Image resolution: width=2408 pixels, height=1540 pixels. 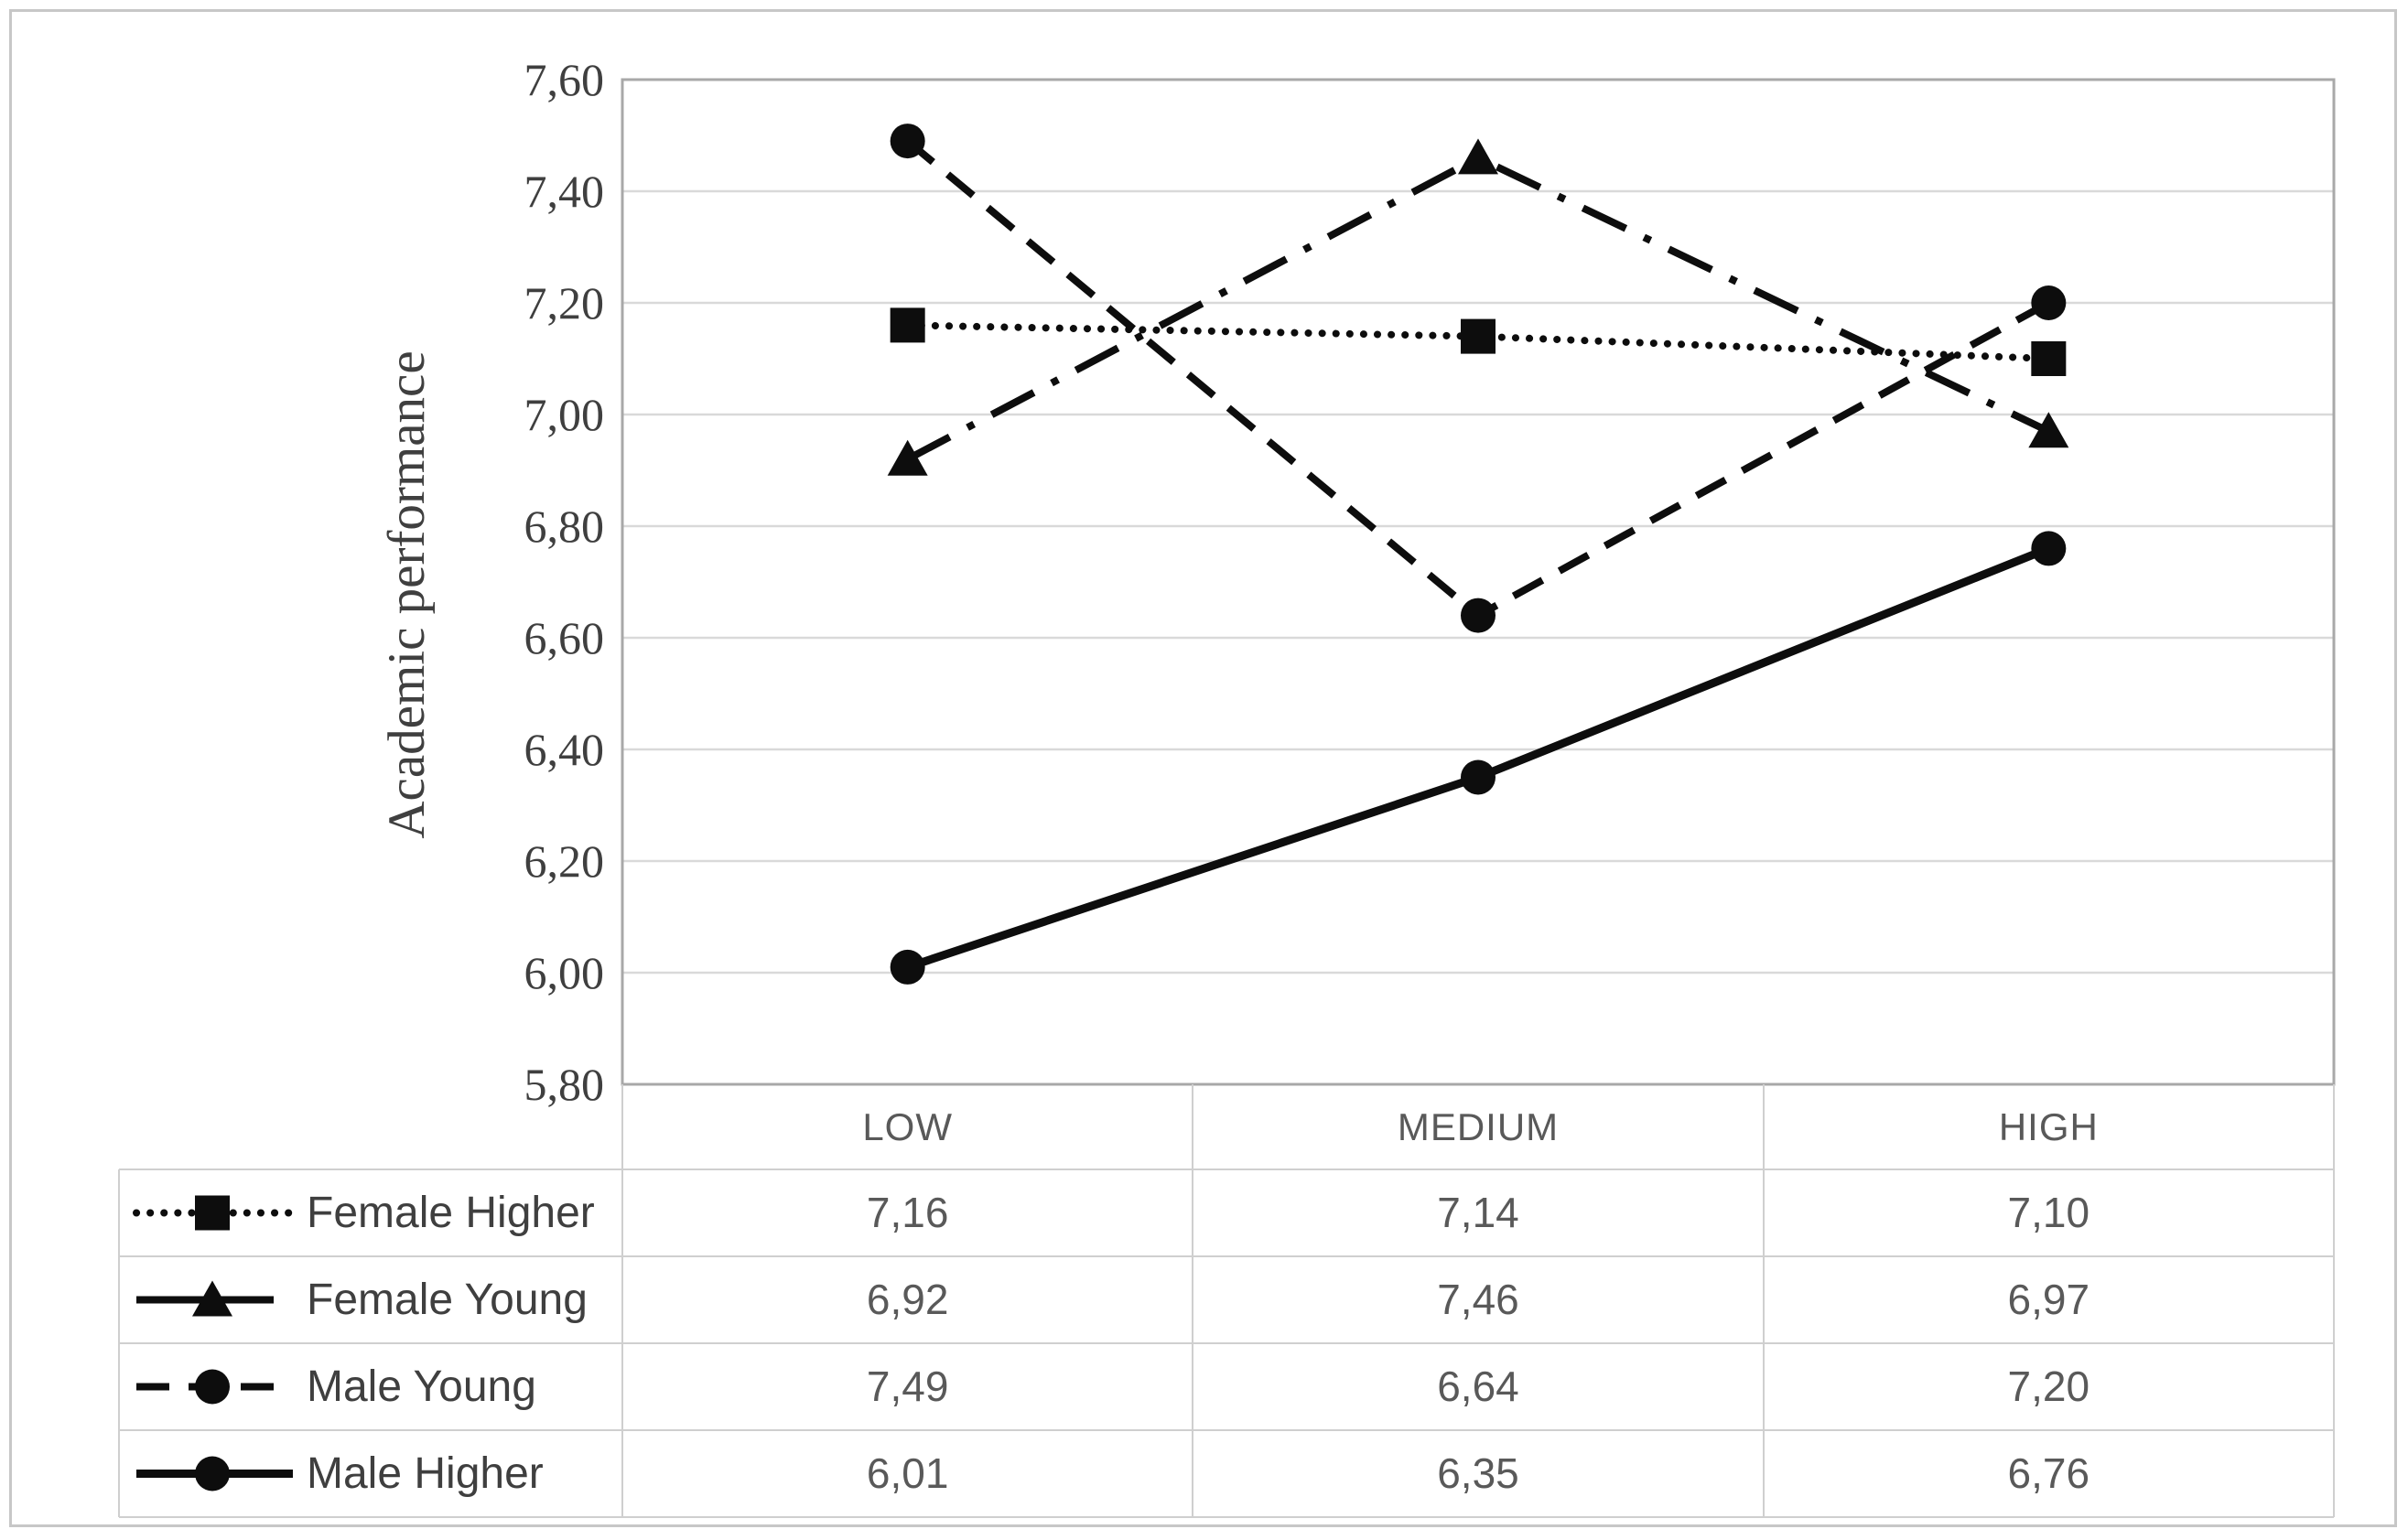 What do you see at coordinates (2048, 1212) in the screenshot?
I see `table-cell-female-higher-high: 7,10` at bounding box center [2048, 1212].